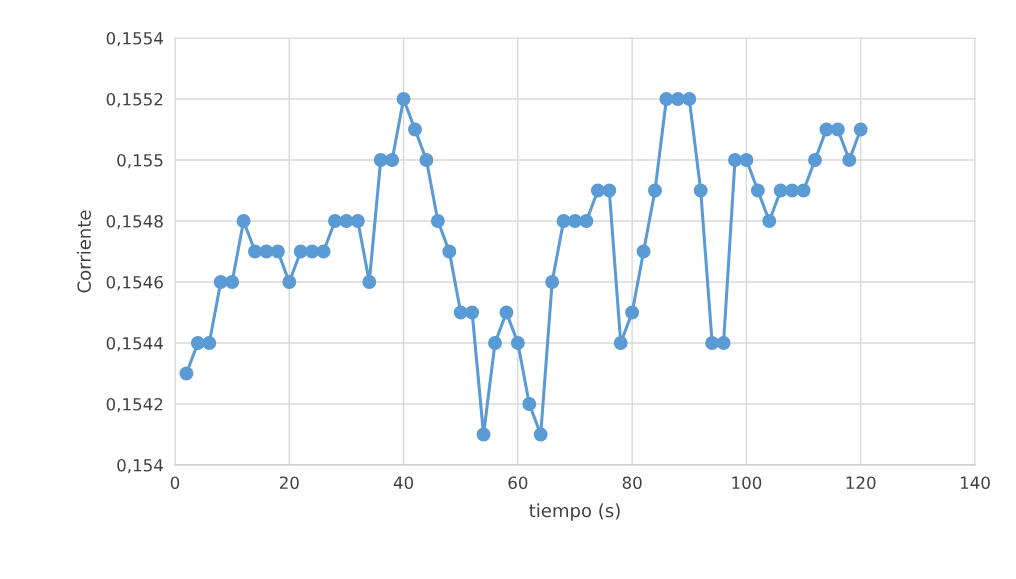 This screenshot has height=579, width=1016. Describe the element at coordinates (975, 483) in the screenshot. I see `x-tick-label: 140` at that location.